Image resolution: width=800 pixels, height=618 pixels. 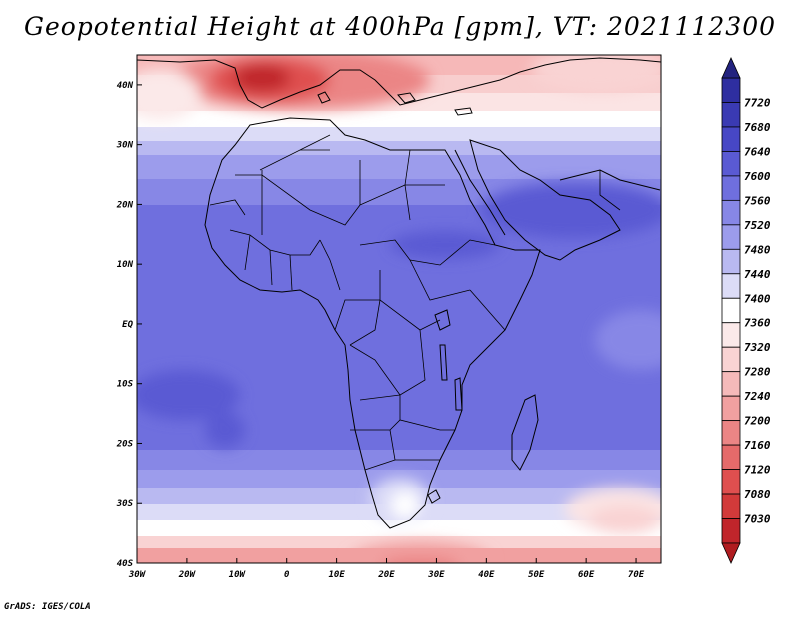 What do you see at coordinates (125, 86) in the screenshot?
I see `lat-tick-label: 40N` at bounding box center [125, 86].